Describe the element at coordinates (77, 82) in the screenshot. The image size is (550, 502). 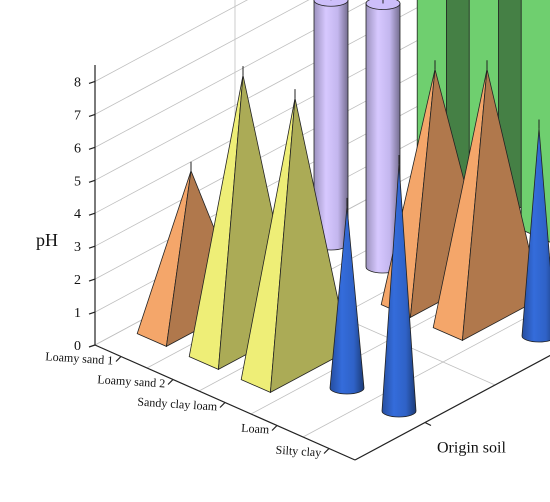
I see `y-tick-label: 8` at that location.